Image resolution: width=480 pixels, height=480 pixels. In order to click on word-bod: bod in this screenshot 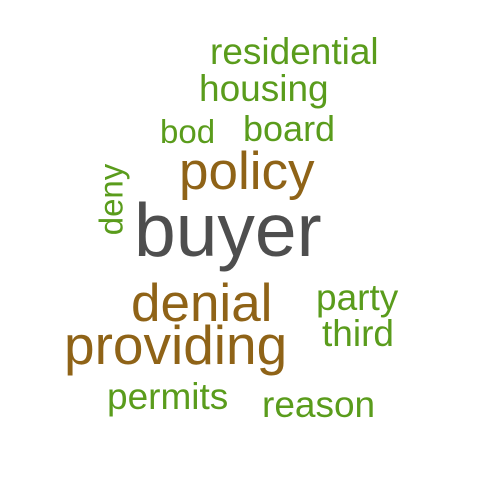, I will do `click(188, 131)`.